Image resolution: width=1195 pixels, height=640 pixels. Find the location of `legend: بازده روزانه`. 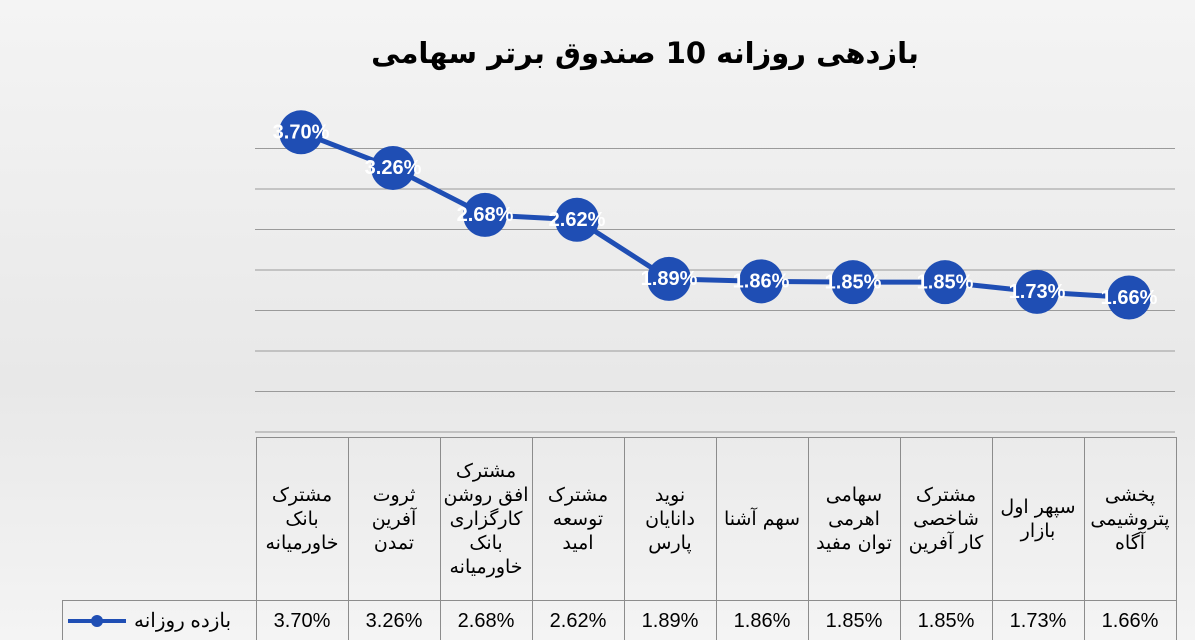

legend: بازده روزانه is located at coordinates (159, 621).